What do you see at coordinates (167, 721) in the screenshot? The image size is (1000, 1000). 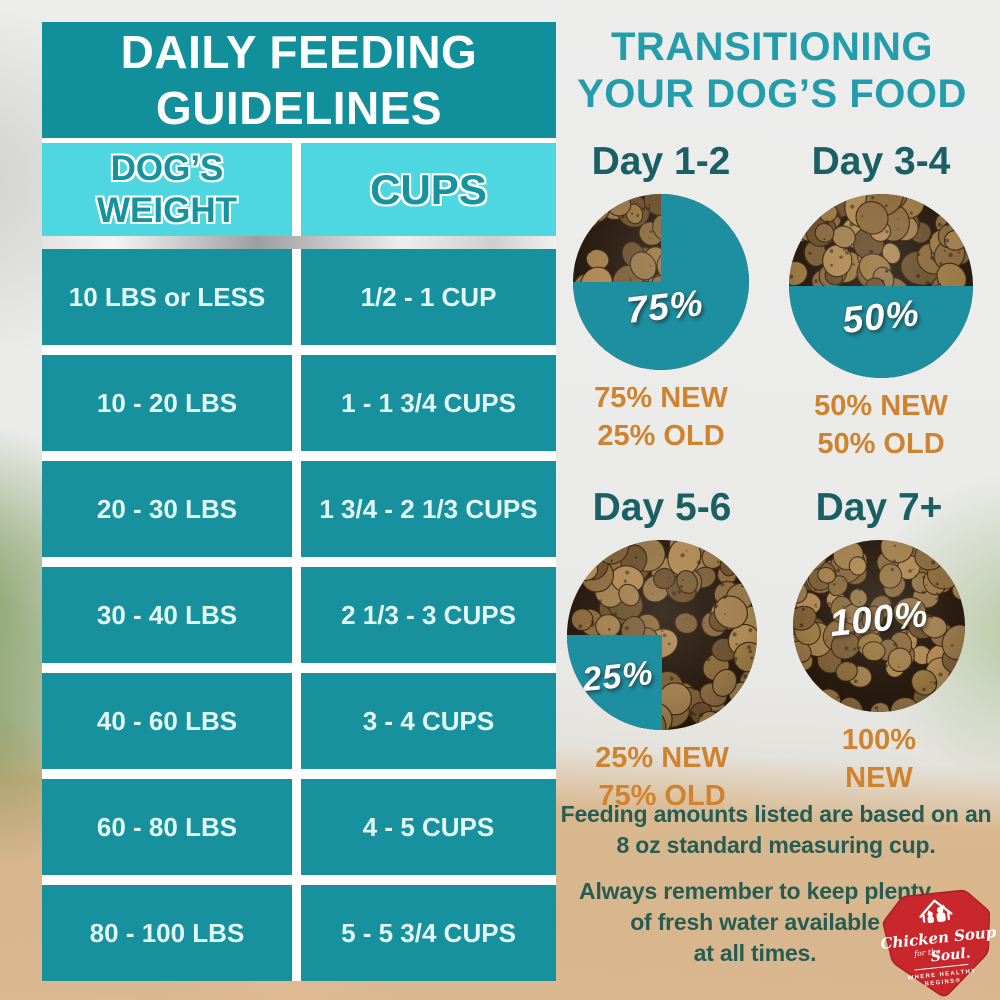 I see `weight-cell: 40 - 60 LBS` at bounding box center [167, 721].